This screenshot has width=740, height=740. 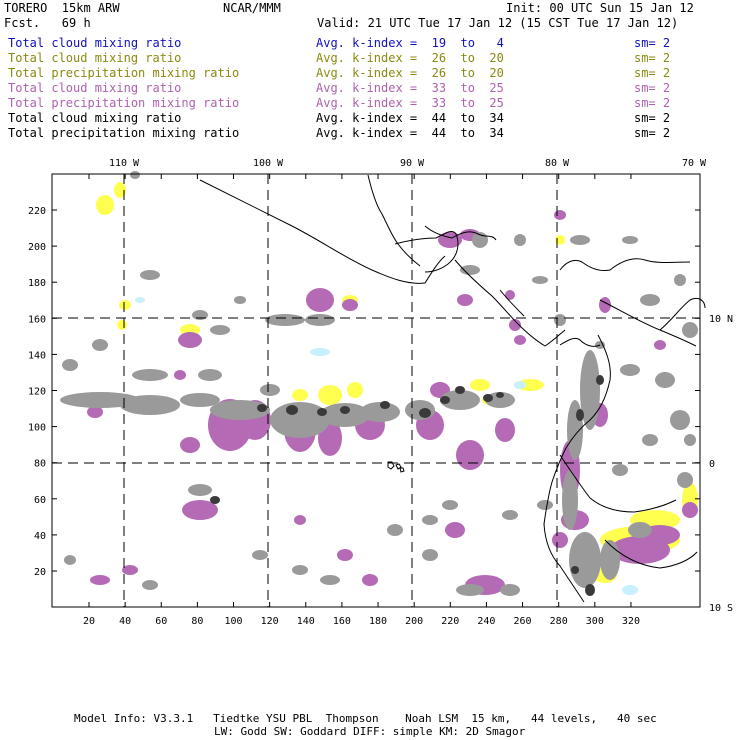 I want to click on latitude-label: 10 S, so click(x=721, y=608).